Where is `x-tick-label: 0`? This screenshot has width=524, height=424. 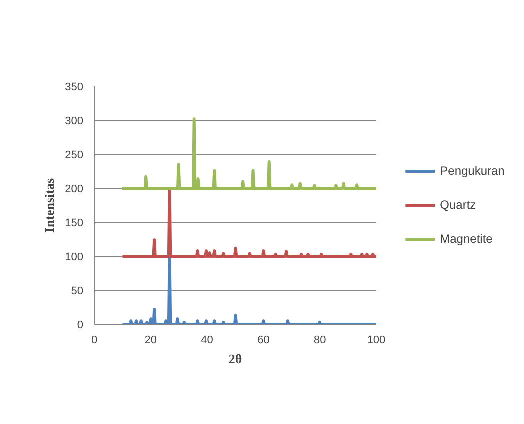 x-tick-label: 0 is located at coordinates (94, 340).